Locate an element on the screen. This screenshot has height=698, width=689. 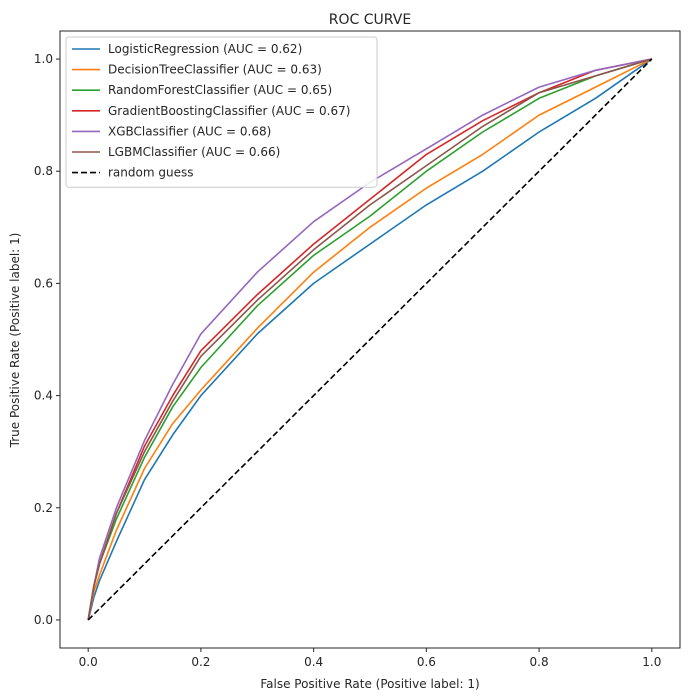
y-tick-label: 0.4 is located at coordinates (43, 396).